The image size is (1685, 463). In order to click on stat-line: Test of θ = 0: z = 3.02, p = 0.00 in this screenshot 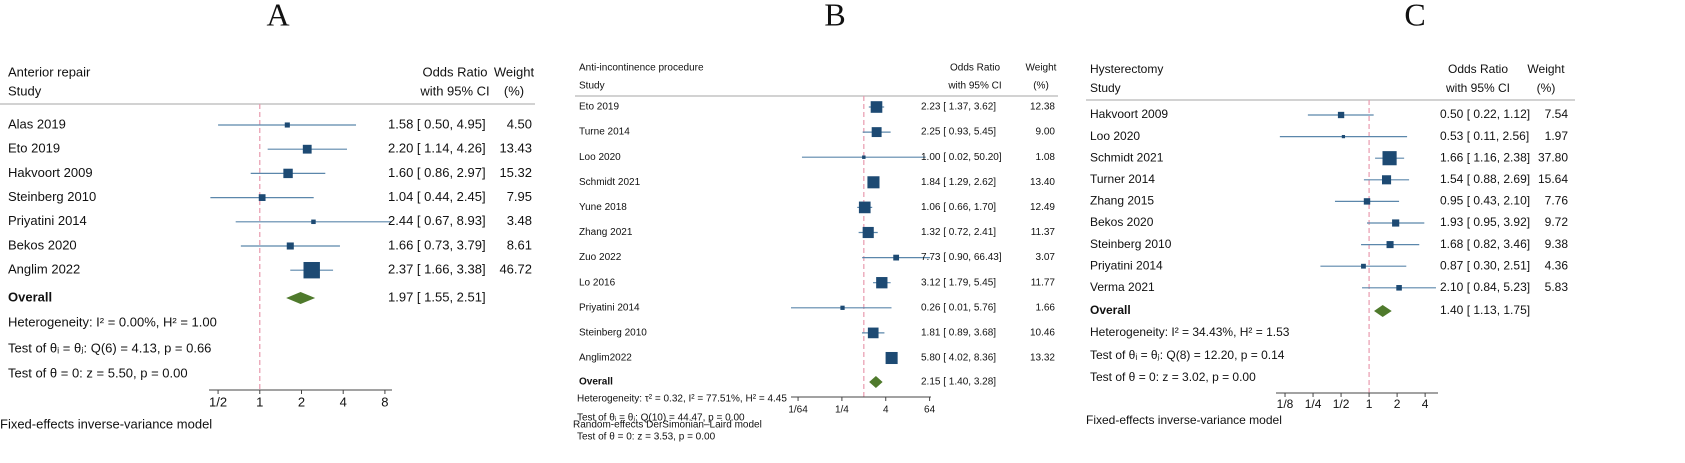, I will do `click(1173, 377)`.